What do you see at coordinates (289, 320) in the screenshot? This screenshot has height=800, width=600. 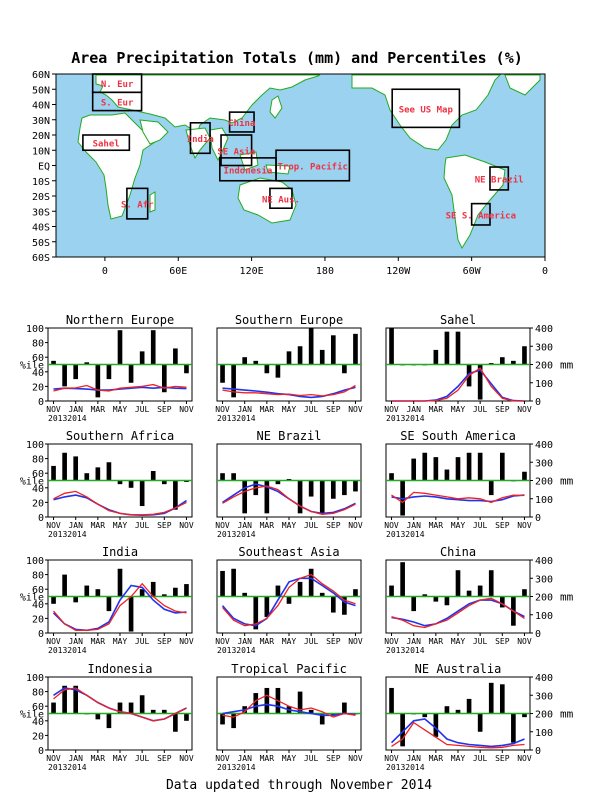 I see `panel-title: Southern Europe` at bounding box center [289, 320].